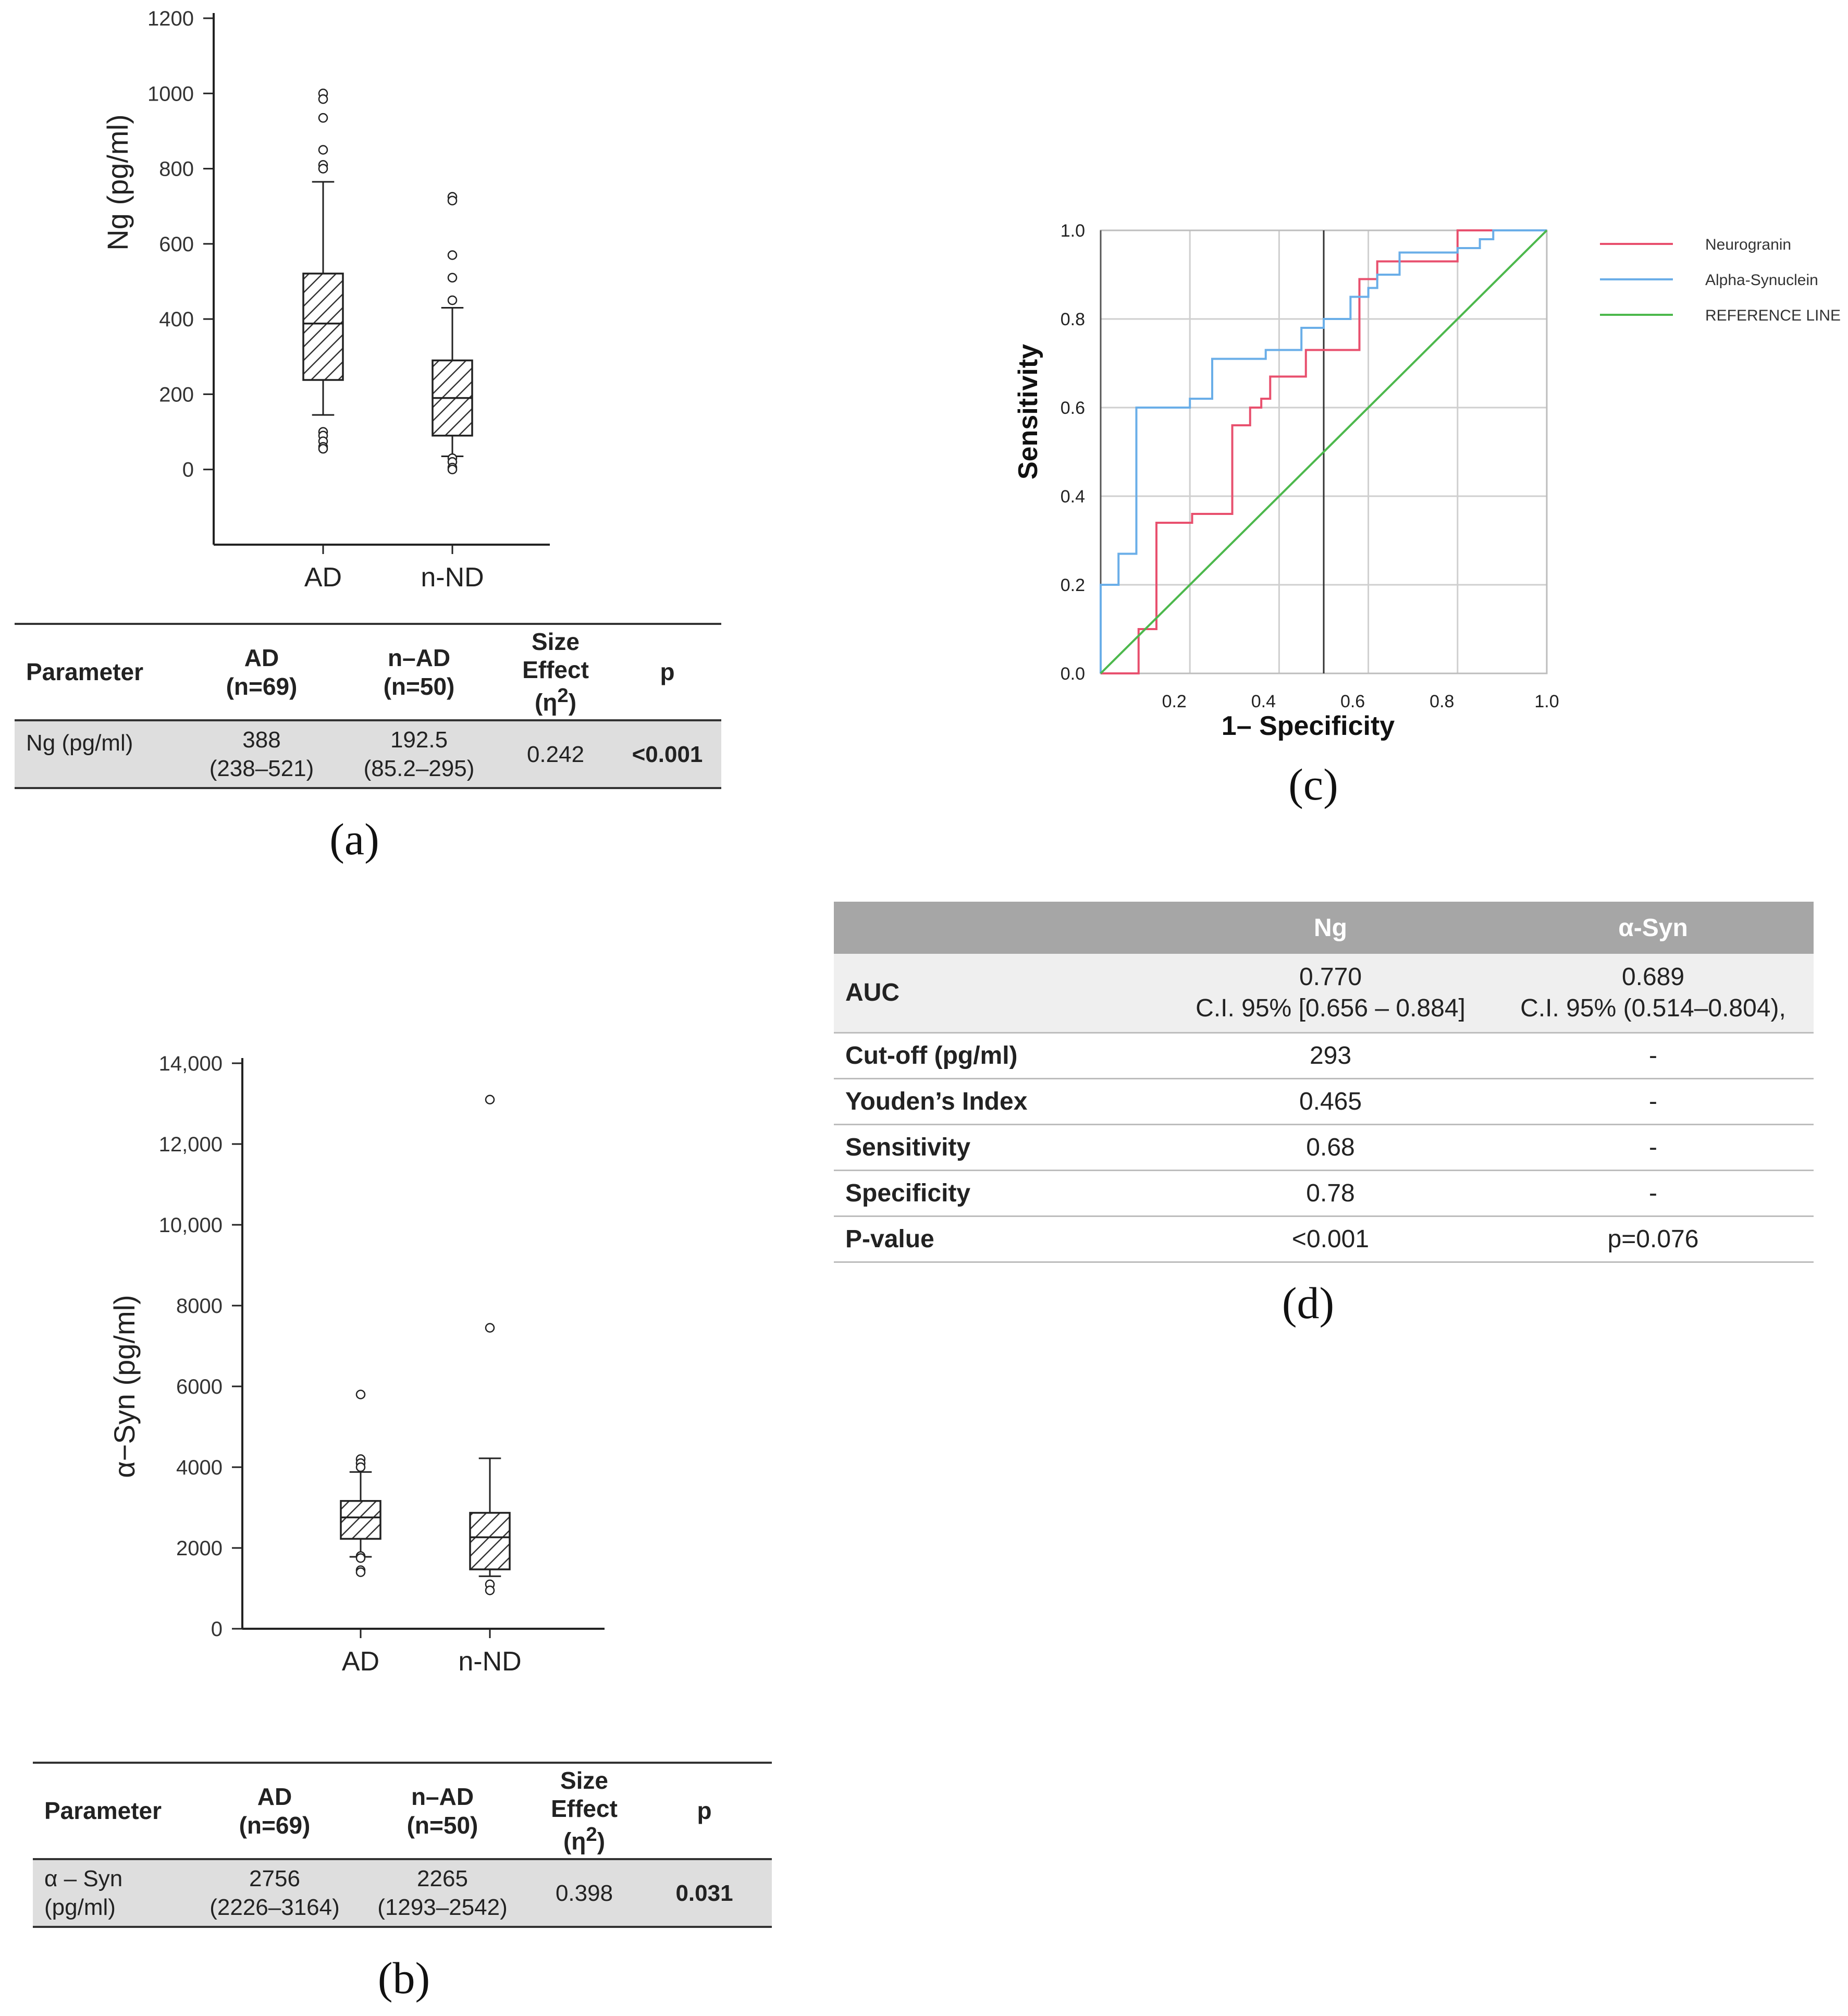 The width and height of the screenshot is (1848, 2016). I want to click on y-tick-label: 0.4, so click(1073, 497).